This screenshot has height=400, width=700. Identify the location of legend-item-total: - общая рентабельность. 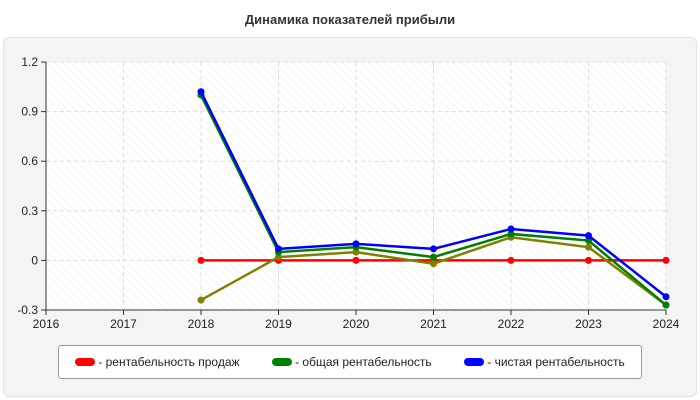
(352, 362).